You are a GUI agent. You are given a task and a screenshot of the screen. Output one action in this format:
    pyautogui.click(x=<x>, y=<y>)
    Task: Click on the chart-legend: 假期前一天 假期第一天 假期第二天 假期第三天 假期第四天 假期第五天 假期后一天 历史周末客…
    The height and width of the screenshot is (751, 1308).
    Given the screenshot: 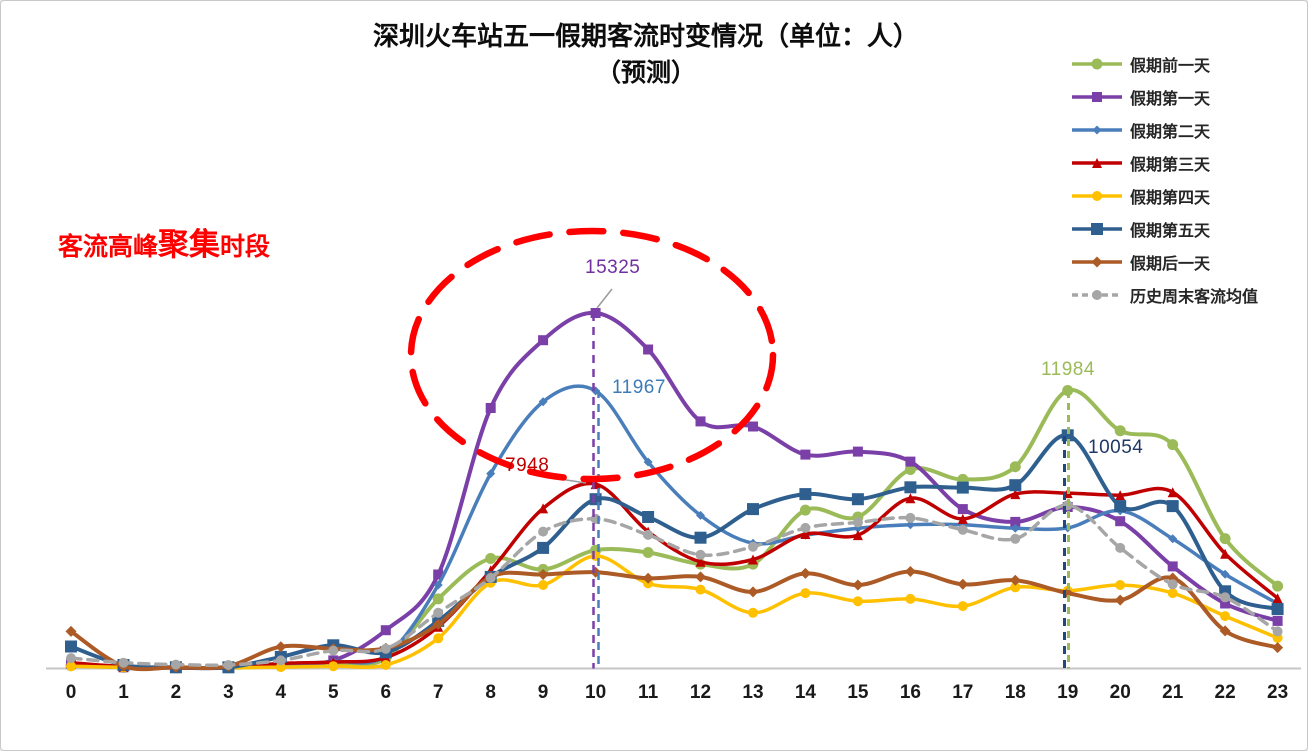 What is the action you would take?
    pyautogui.click(x=1164, y=179)
    